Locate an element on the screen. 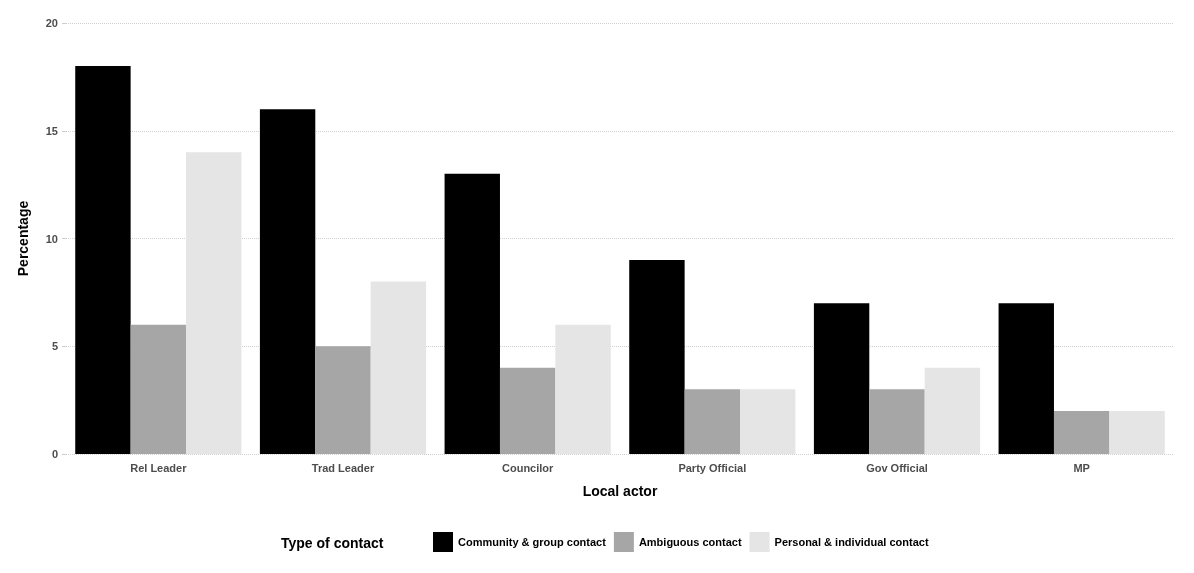 The image size is (1194, 573). legend-title: Type of contact is located at coordinates (332, 543).